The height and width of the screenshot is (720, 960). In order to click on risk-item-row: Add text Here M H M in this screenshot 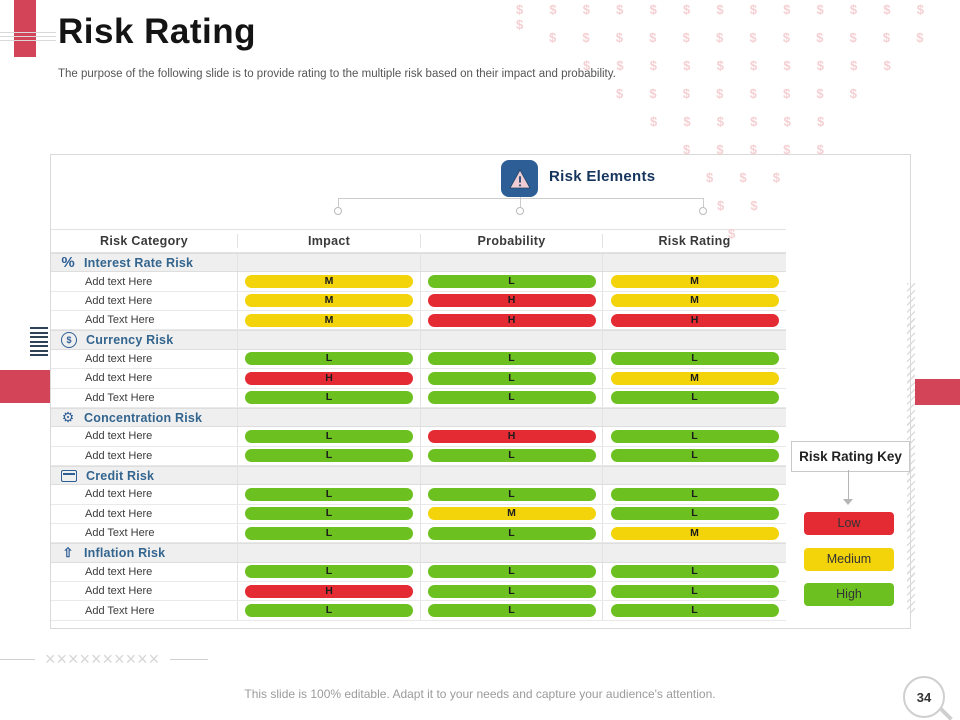, I will do `click(418, 301)`.